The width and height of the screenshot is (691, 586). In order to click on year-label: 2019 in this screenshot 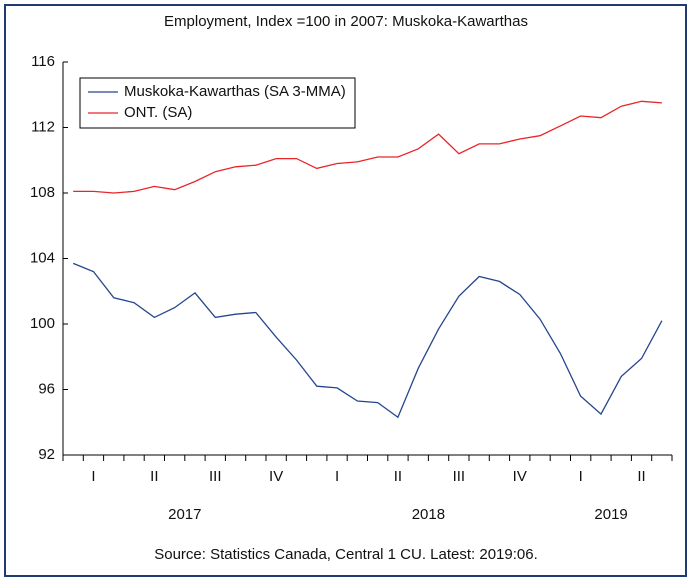, I will do `click(610, 514)`.